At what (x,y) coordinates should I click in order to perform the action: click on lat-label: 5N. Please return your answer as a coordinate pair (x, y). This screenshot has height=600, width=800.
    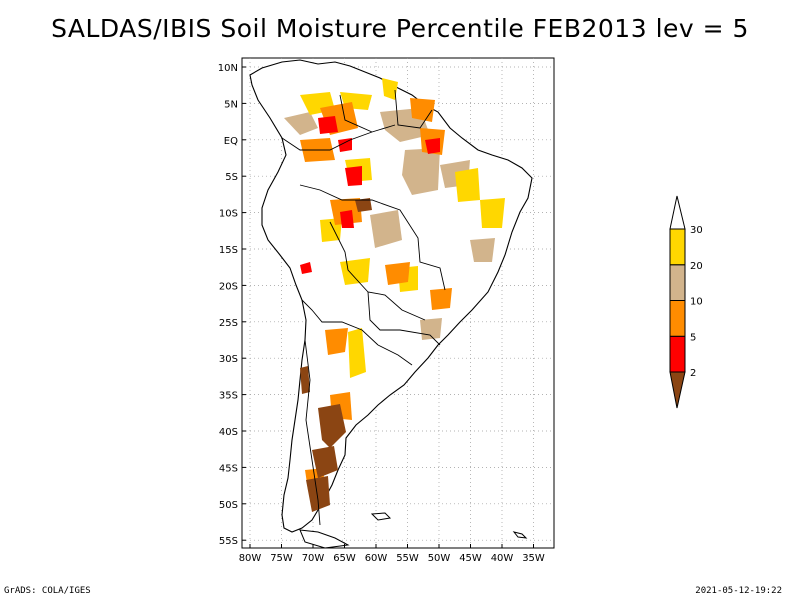
    Looking at the image, I should click on (231, 104).